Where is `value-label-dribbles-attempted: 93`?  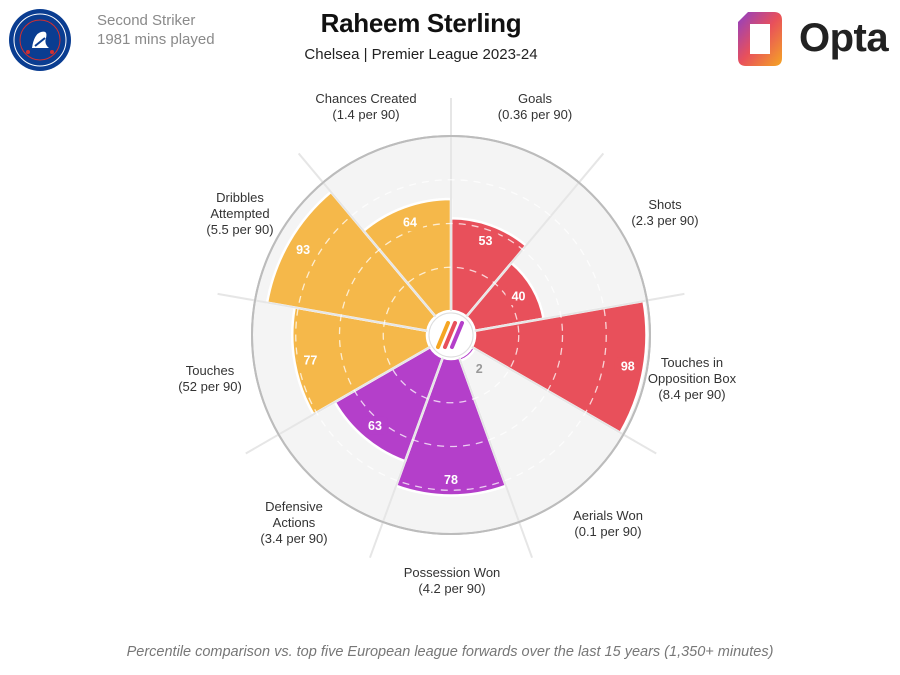 value-label-dribbles-attempted: 93 is located at coordinates (303, 249).